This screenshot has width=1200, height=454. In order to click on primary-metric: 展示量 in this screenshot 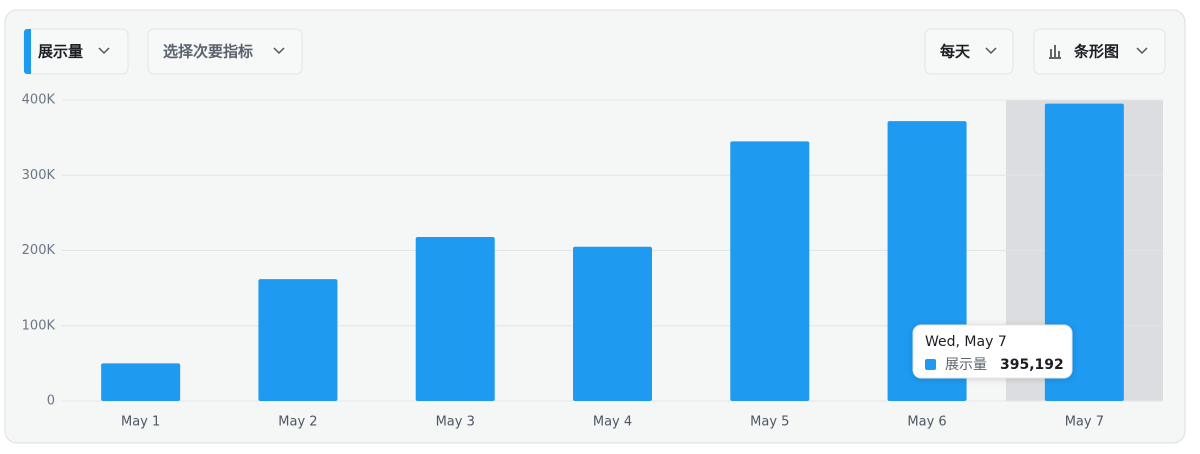, I will do `click(60, 52)`.